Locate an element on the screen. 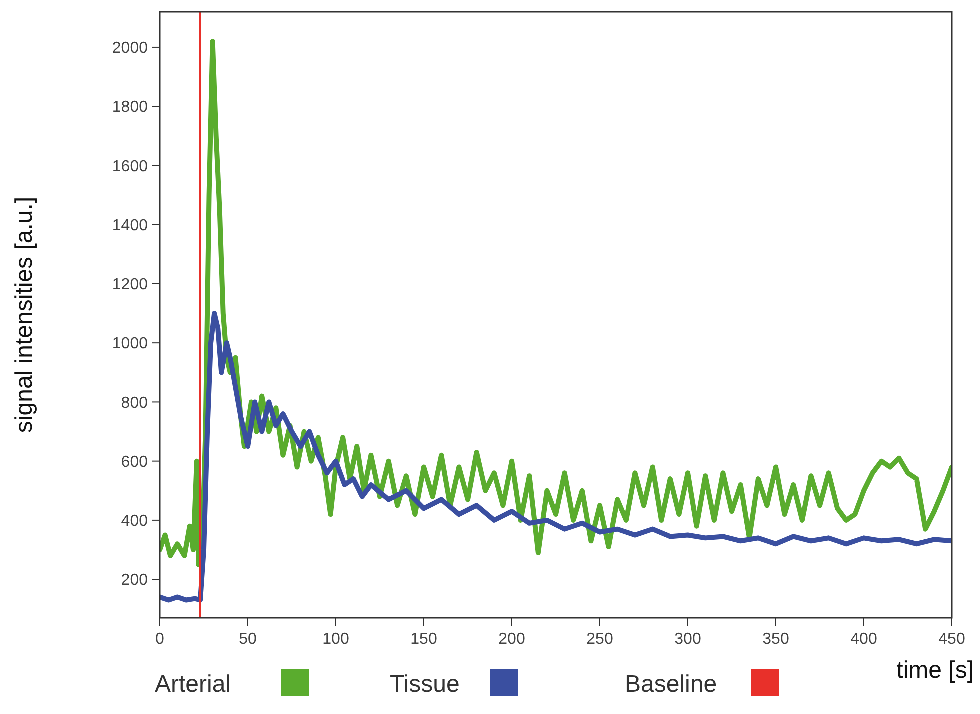  y-tick-label: 1200 is located at coordinates (130, 285).